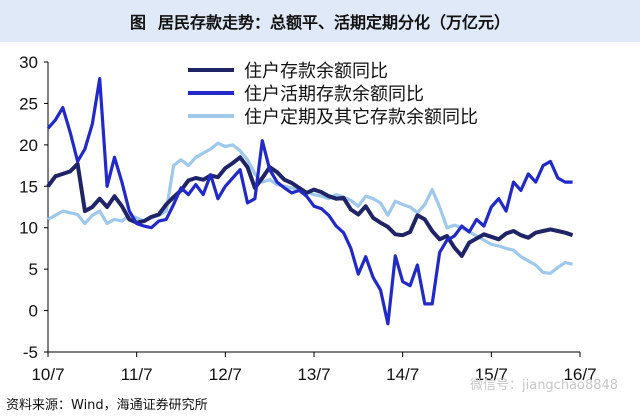  What do you see at coordinates (137, 22) in the screenshot?
I see `figure-label: 图` at bounding box center [137, 22].